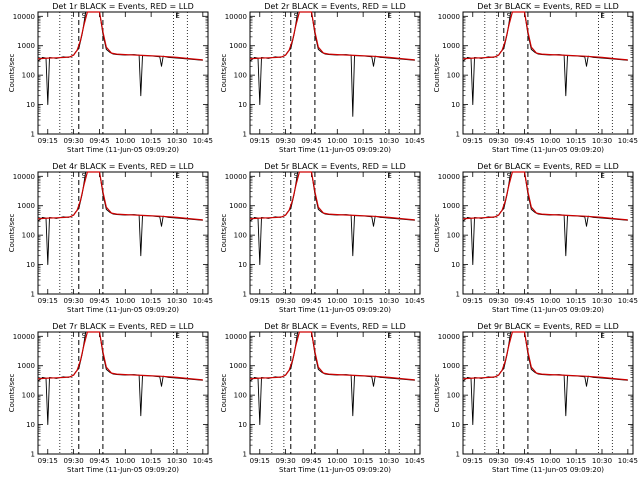 This screenshot has width=640, height=484. What do you see at coordinates (123, 6) in the screenshot?
I see `panel-title: Det 1r BLACK = Events, RED = LLD` at bounding box center [123, 6].